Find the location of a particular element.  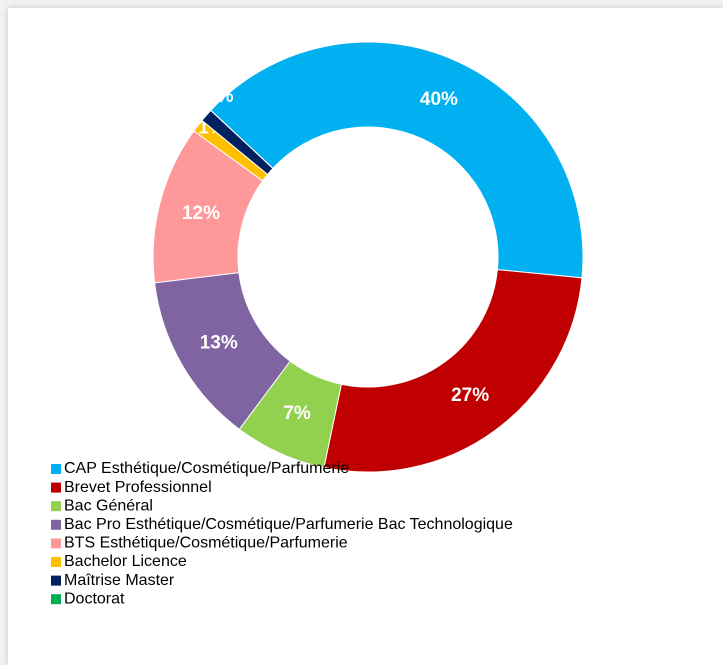

legend-label: Doctorat is located at coordinates (94, 598).